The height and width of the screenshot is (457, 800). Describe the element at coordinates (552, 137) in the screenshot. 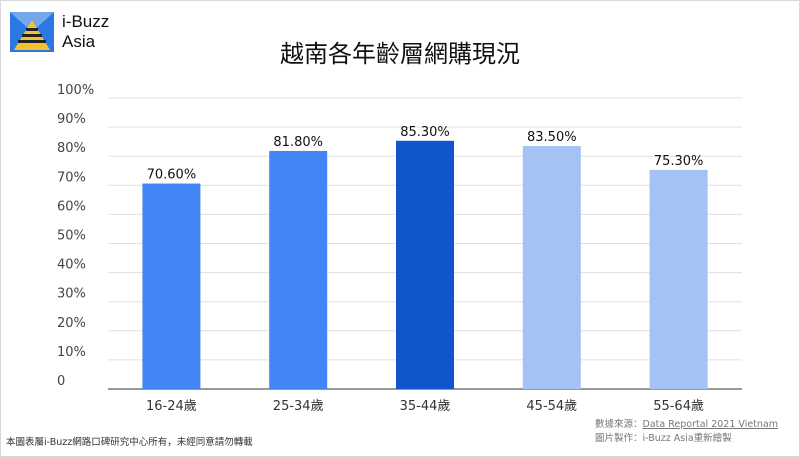

I see `data-label: 83.50%` at that location.